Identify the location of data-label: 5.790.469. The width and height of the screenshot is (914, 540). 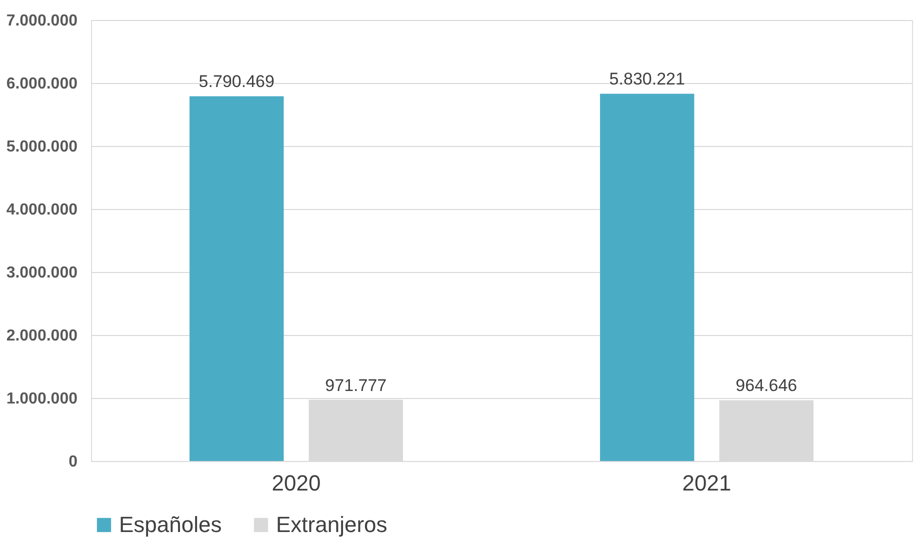
(236, 82).